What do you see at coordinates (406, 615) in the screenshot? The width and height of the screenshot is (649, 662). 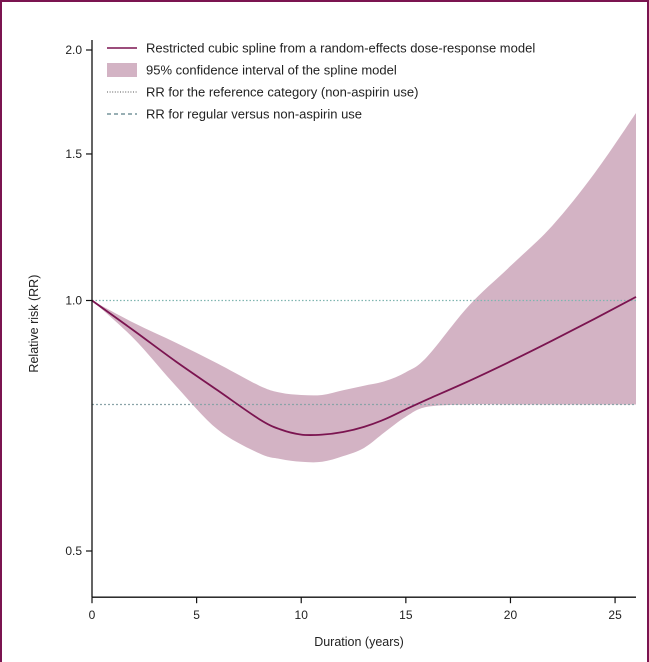 I see `x-tick-label: 15` at bounding box center [406, 615].